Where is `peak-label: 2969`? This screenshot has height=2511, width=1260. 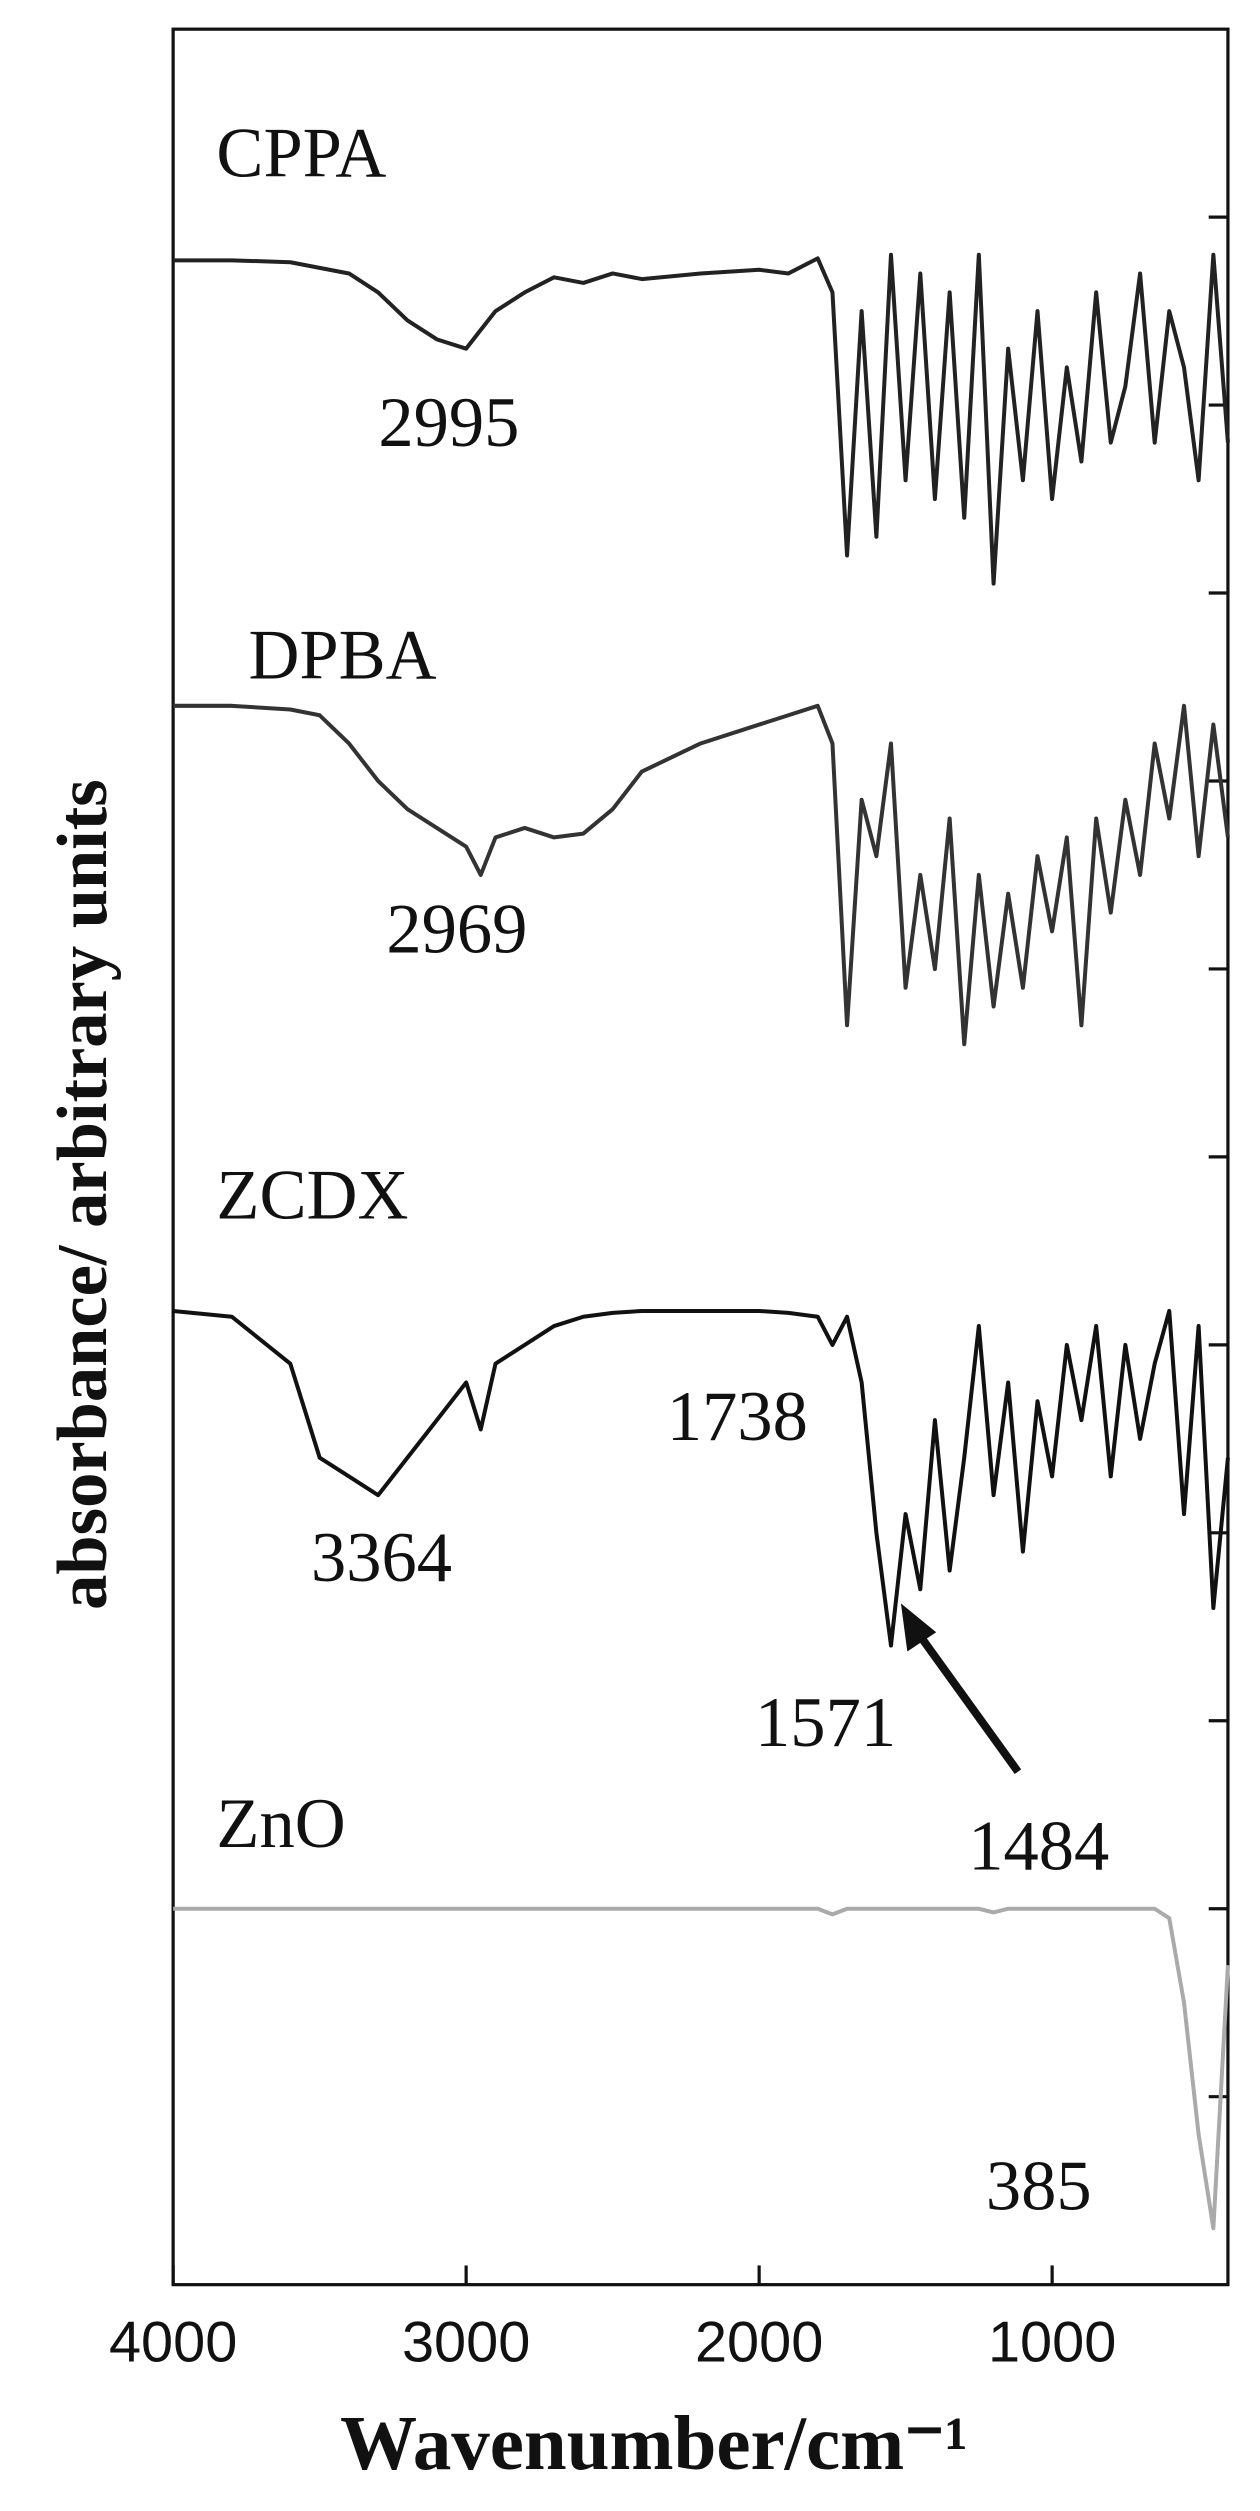 peak-label: 2969 is located at coordinates (456, 930).